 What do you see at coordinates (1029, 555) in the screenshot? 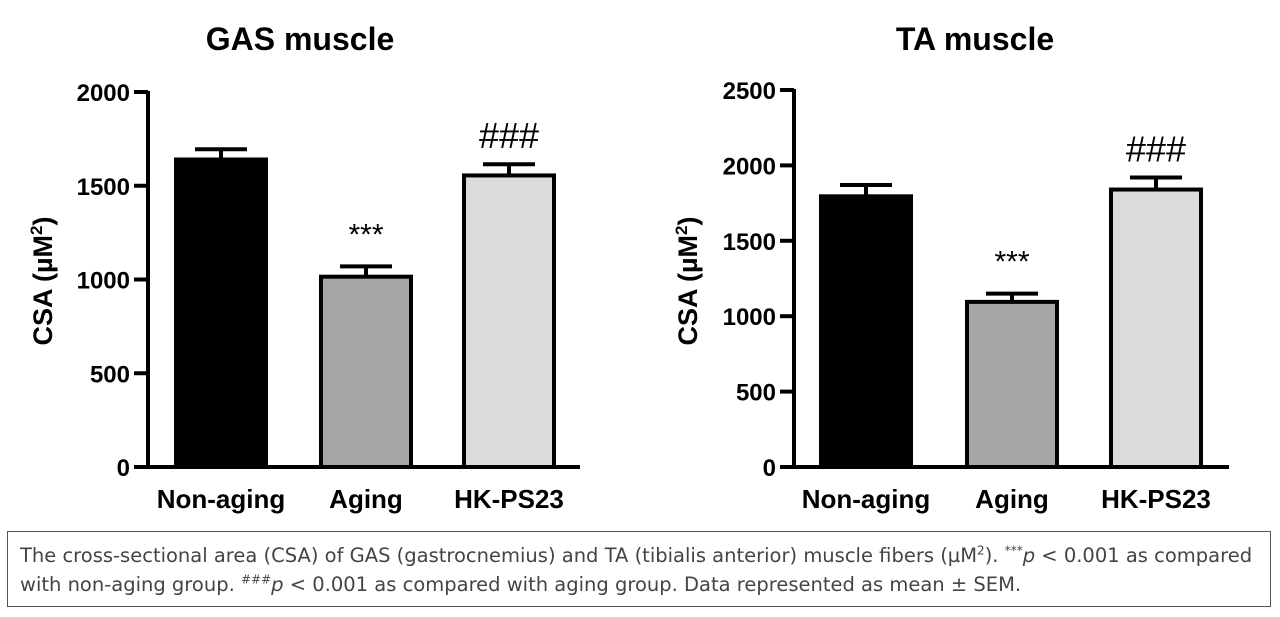
I see `caption-p-1: p` at bounding box center [1029, 555].